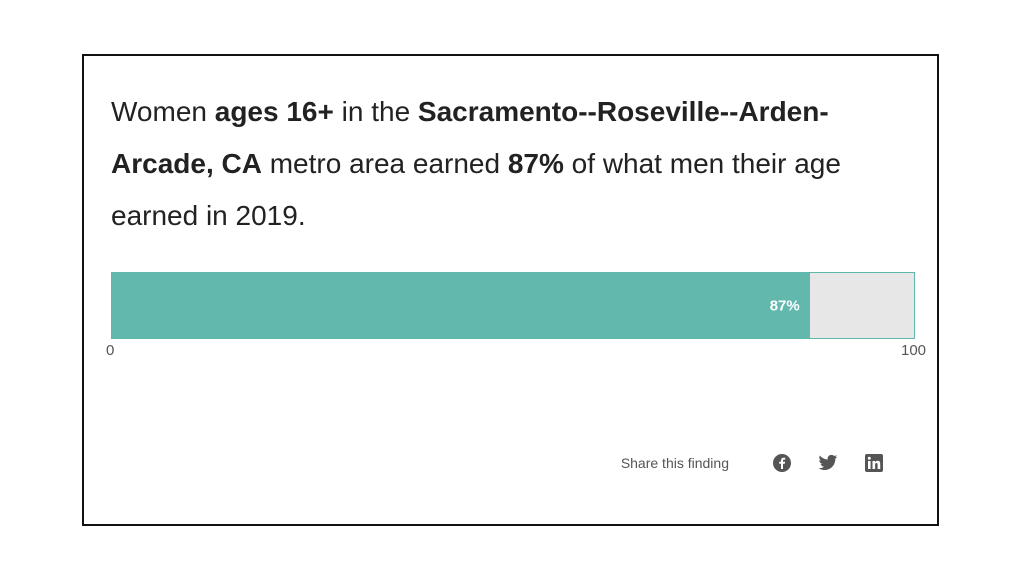 This screenshot has height=576, width=1024. Describe the element at coordinates (274, 111) in the screenshot. I see `headline-age-group: ages 16+` at that location.